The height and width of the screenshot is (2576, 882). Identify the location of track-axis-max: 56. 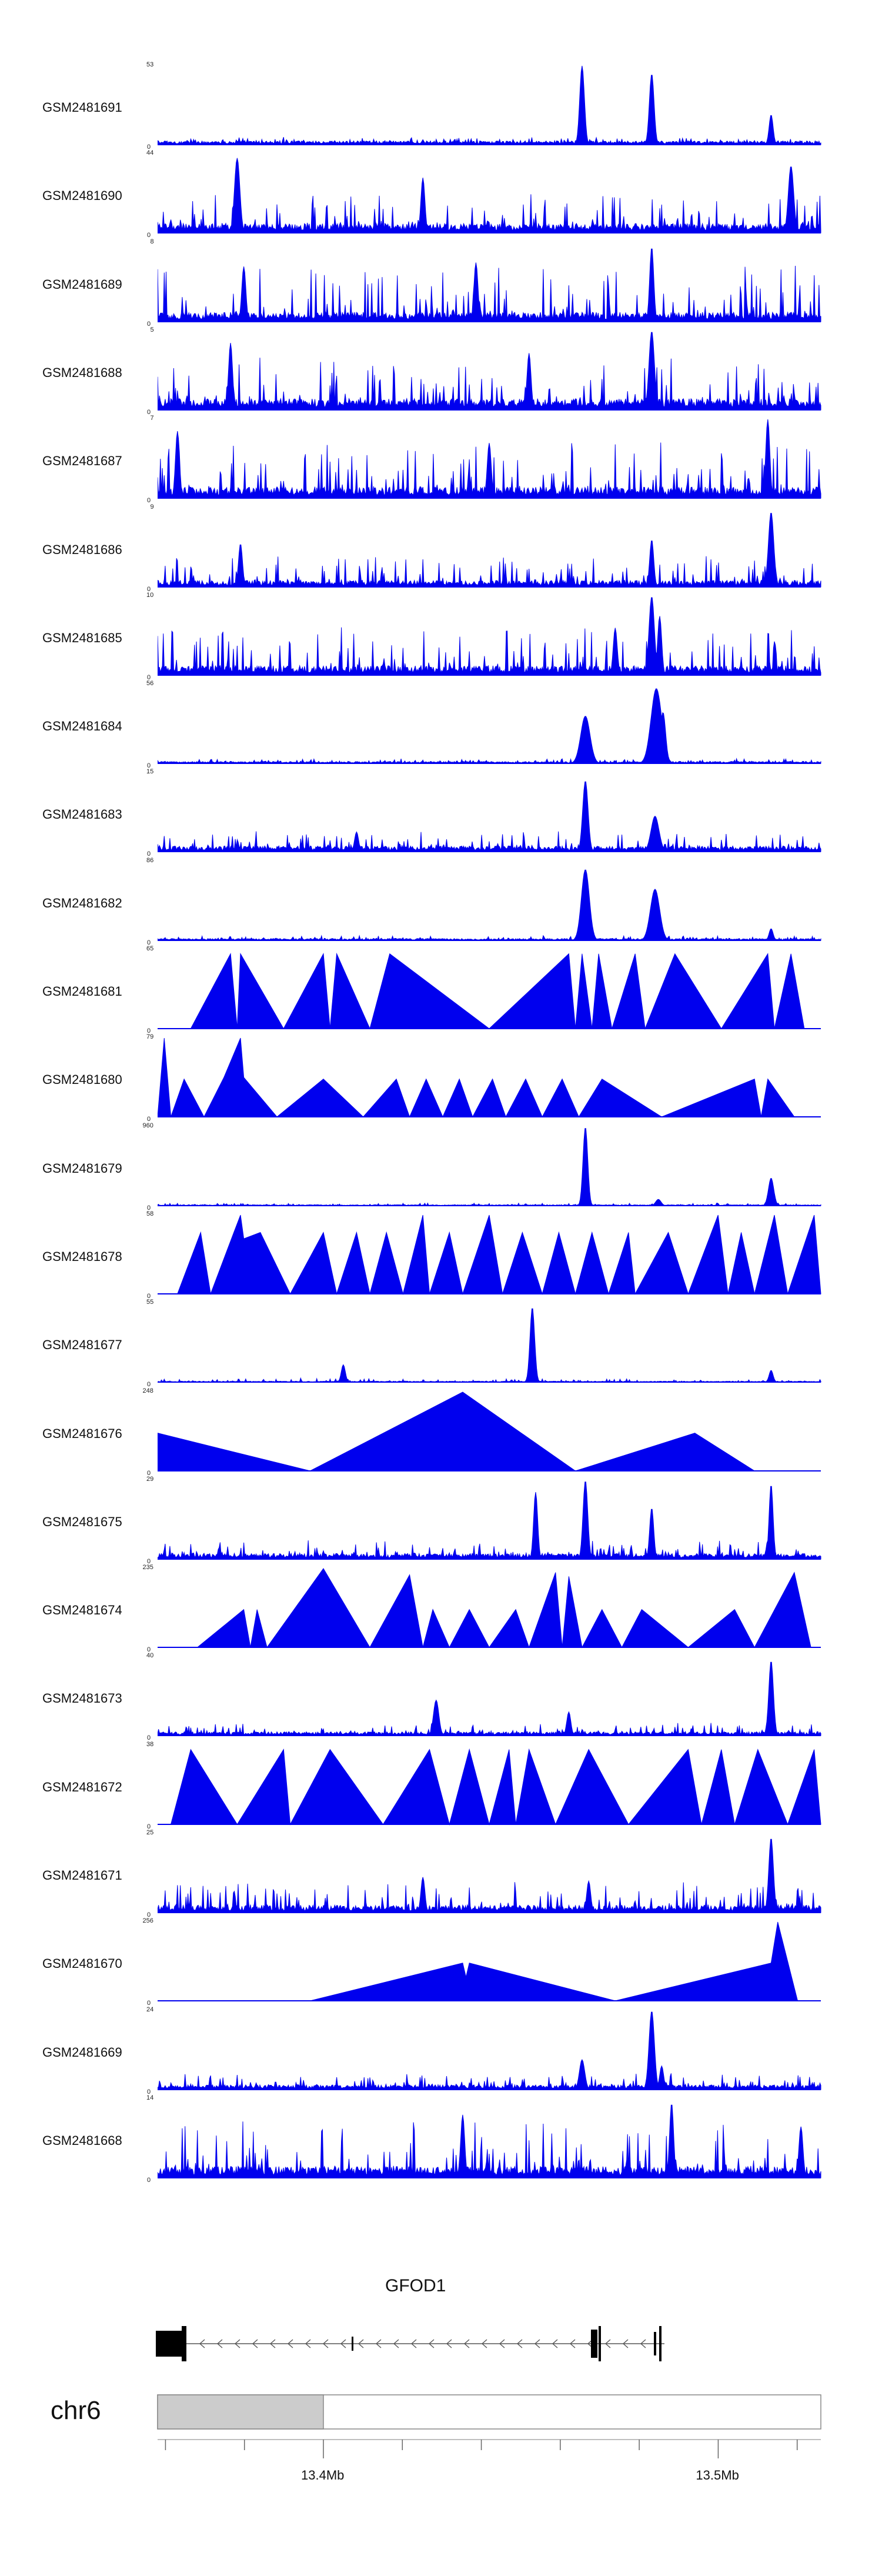
(150, 684).